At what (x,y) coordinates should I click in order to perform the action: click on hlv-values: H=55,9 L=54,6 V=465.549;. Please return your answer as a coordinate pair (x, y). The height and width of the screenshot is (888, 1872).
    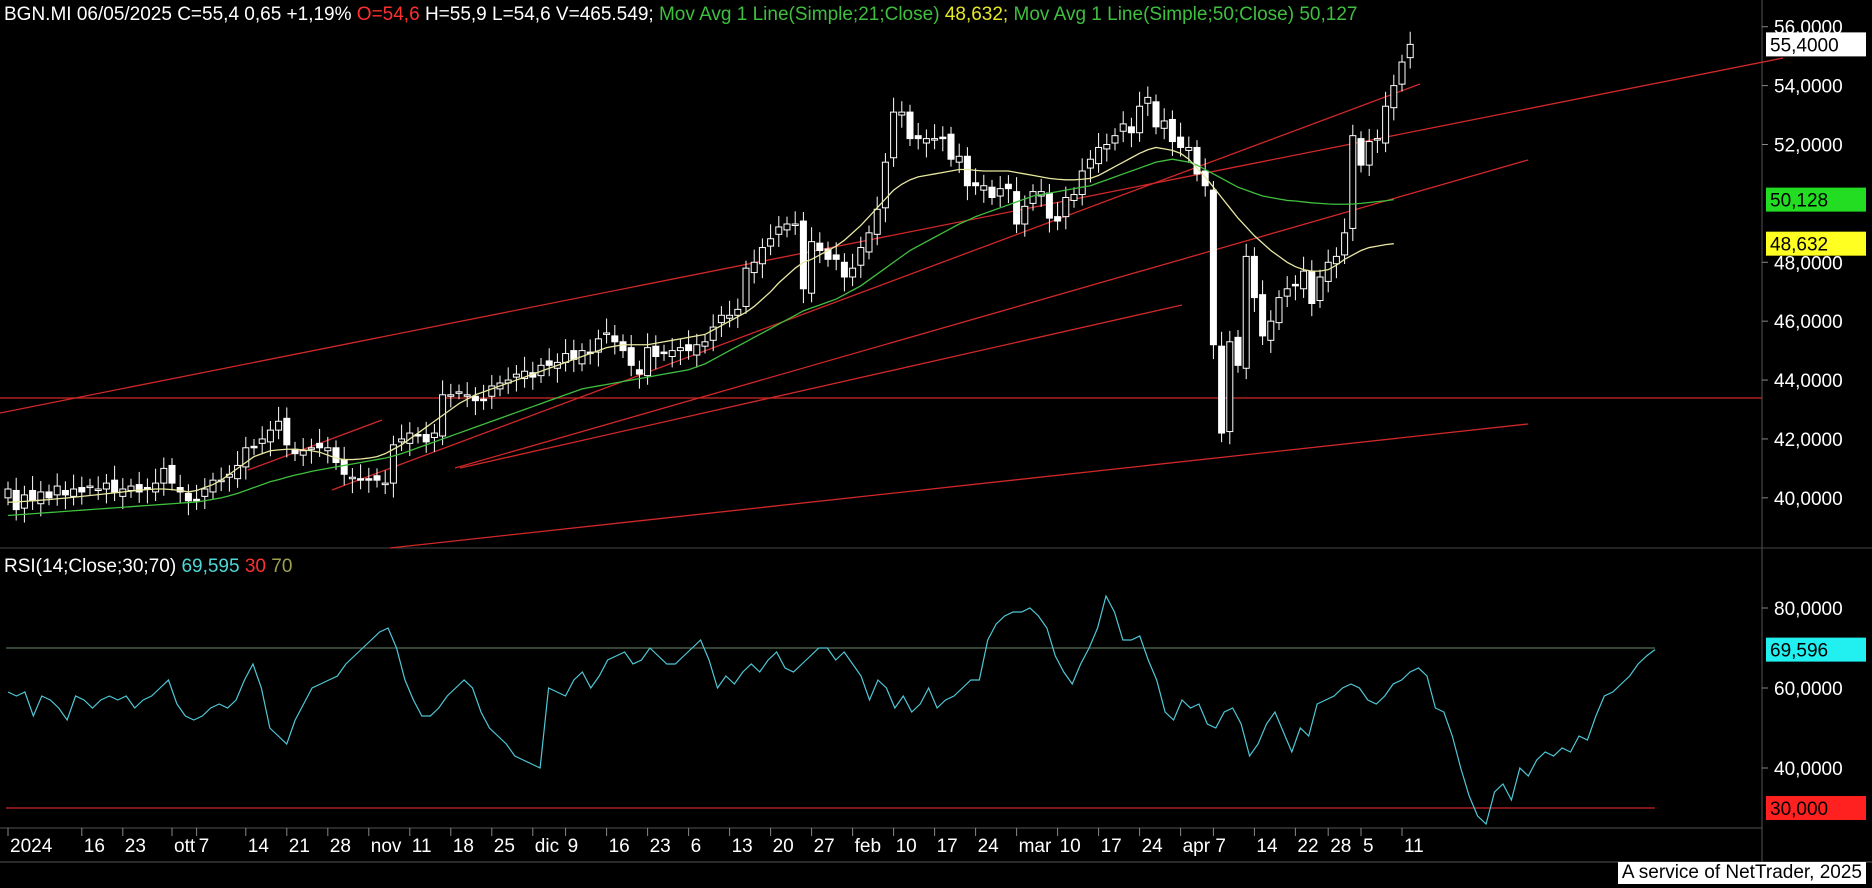
    Looking at the image, I should click on (539, 14).